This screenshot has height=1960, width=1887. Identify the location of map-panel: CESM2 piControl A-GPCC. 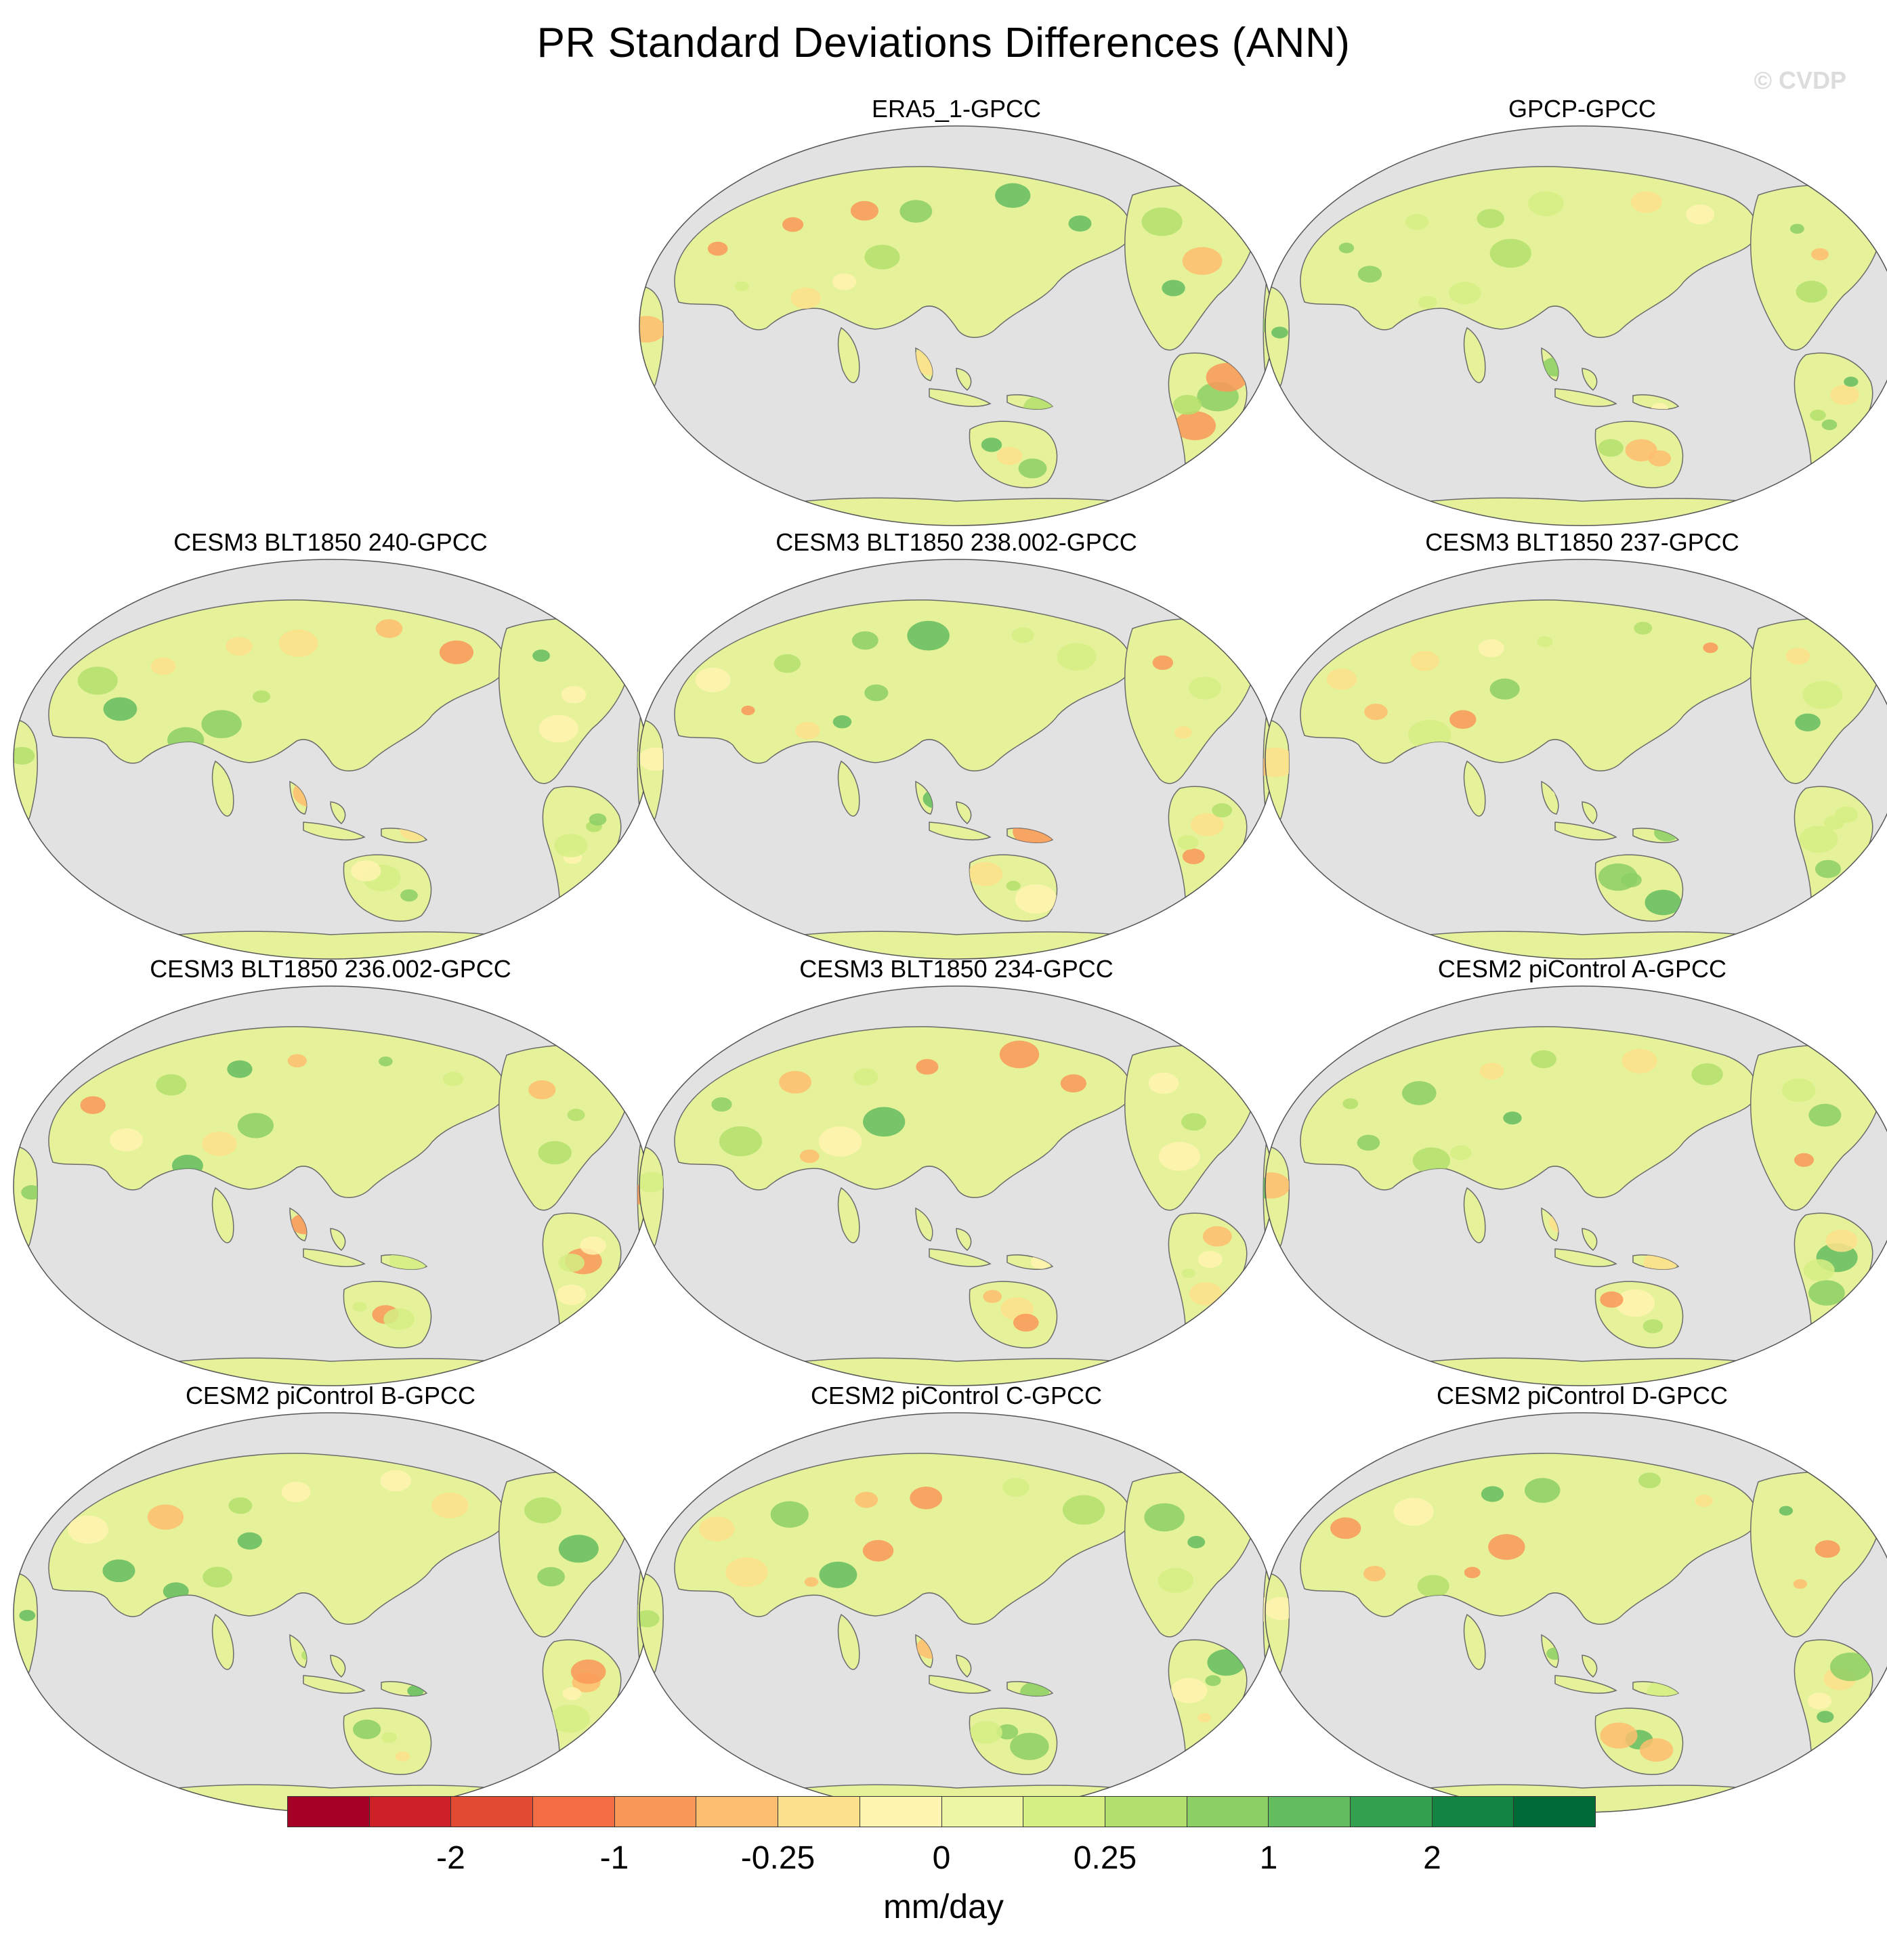
(1575, 1171).